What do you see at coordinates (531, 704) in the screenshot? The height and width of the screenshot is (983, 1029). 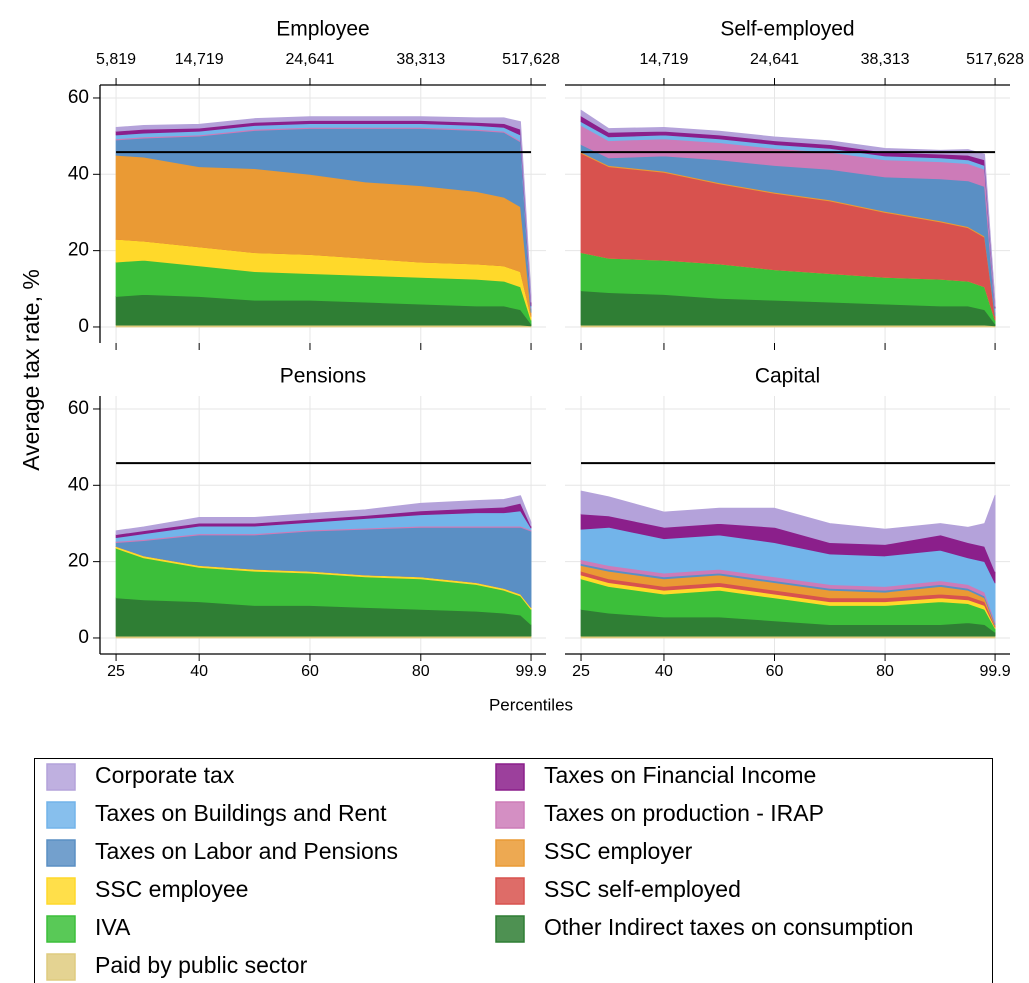 I see `x-axis-label: Percentiles` at bounding box center [531, 704].